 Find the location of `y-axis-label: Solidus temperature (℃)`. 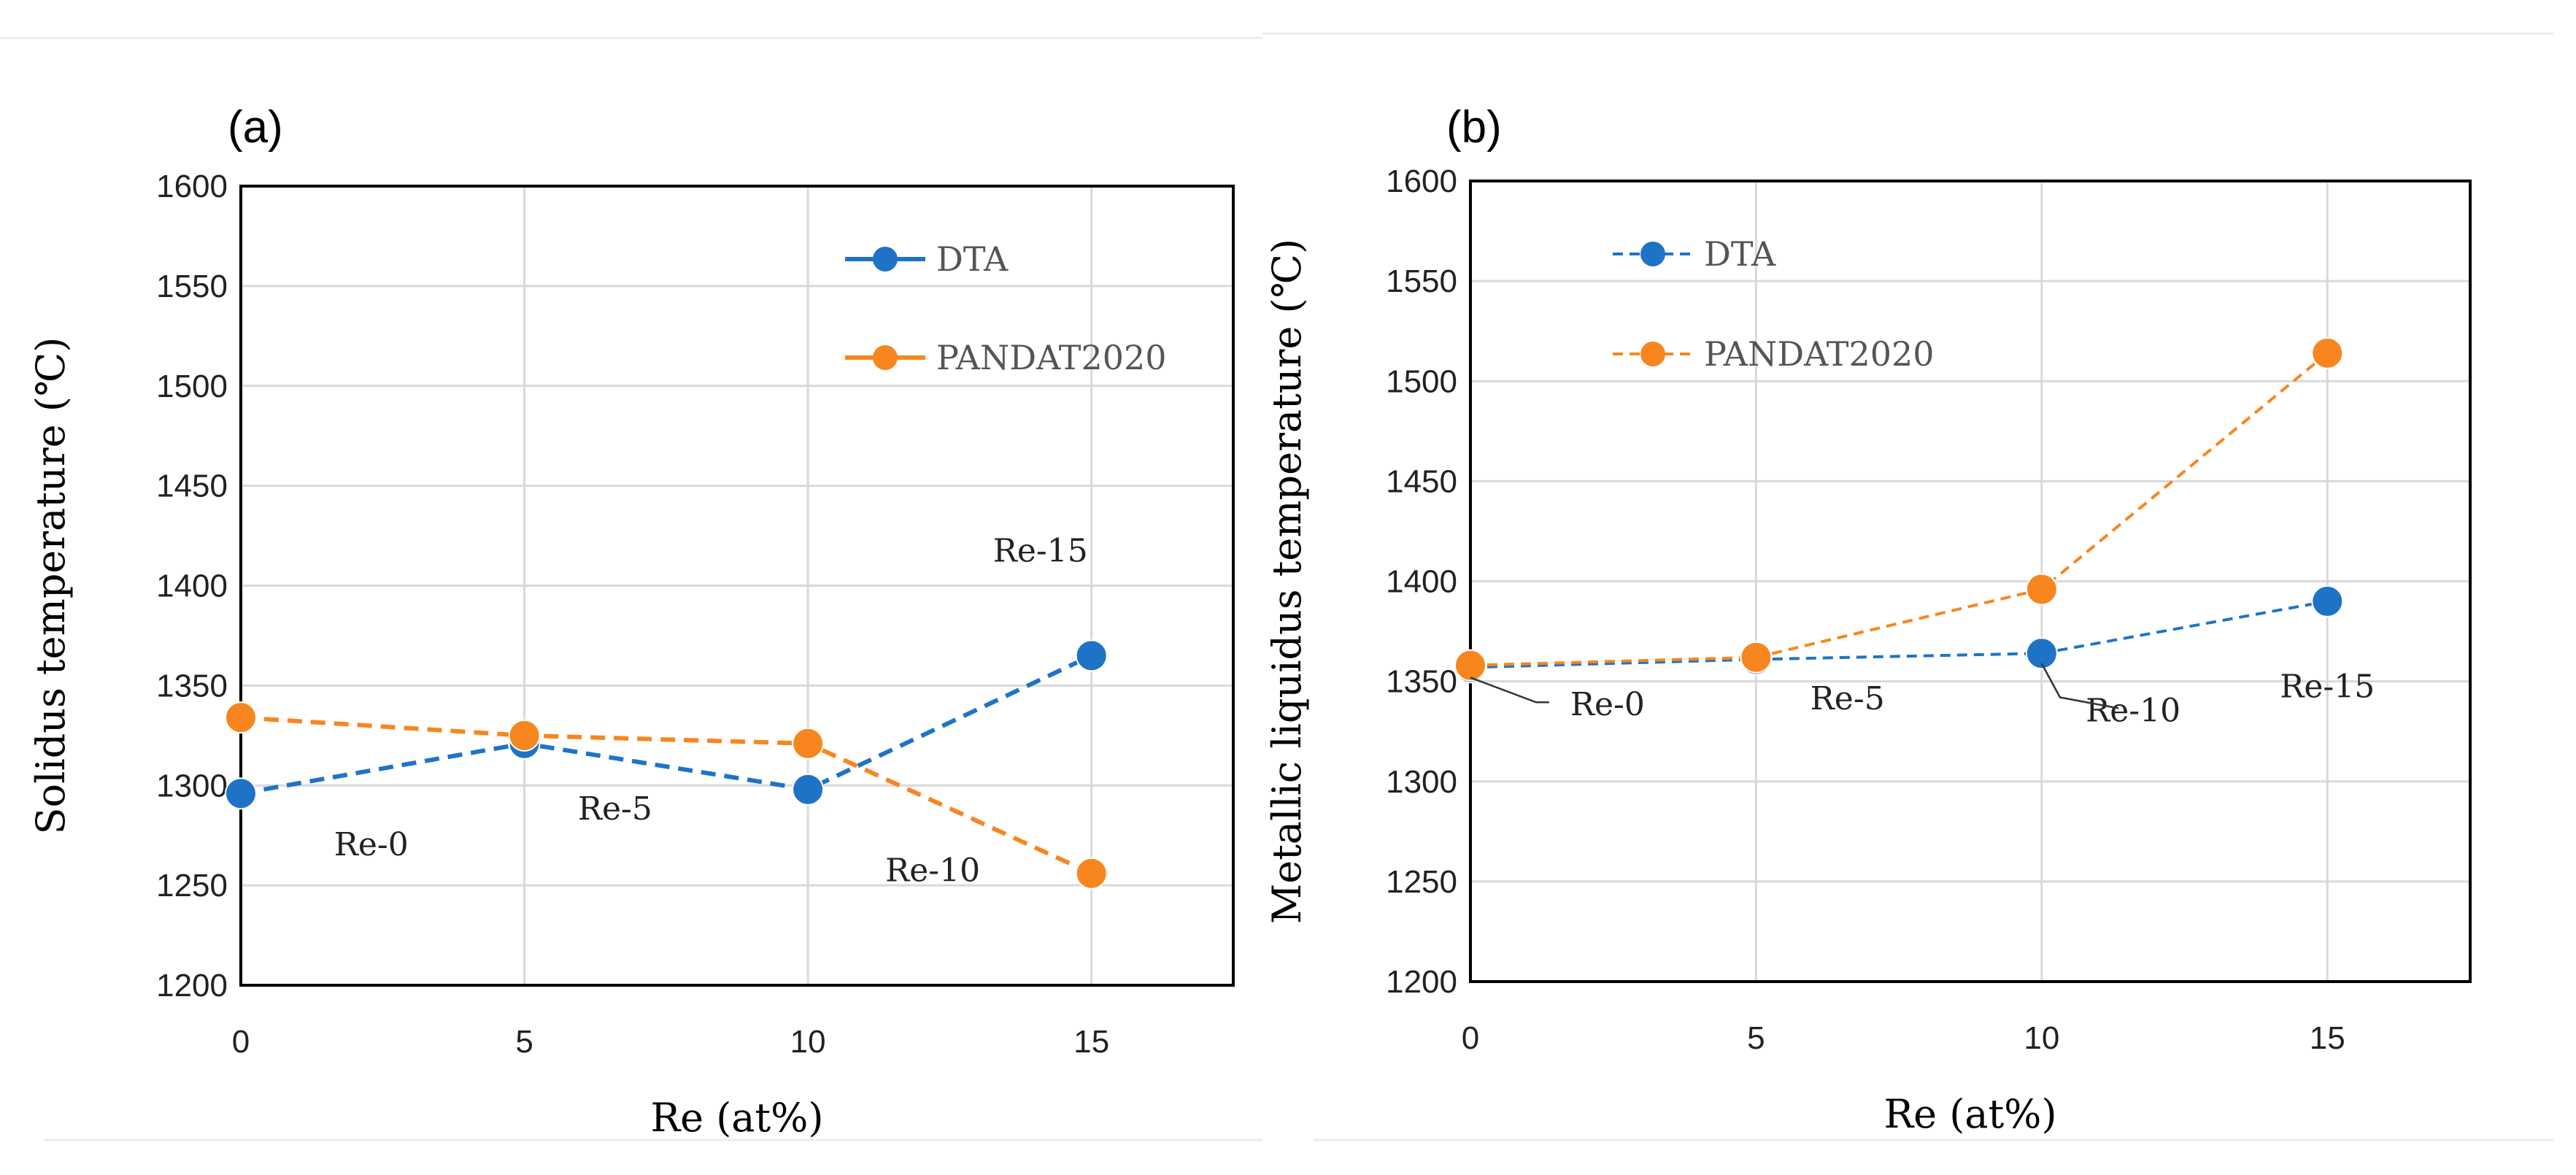

y-axis-label: Solidus temperature (℃) is located at coordinates (51, 586).